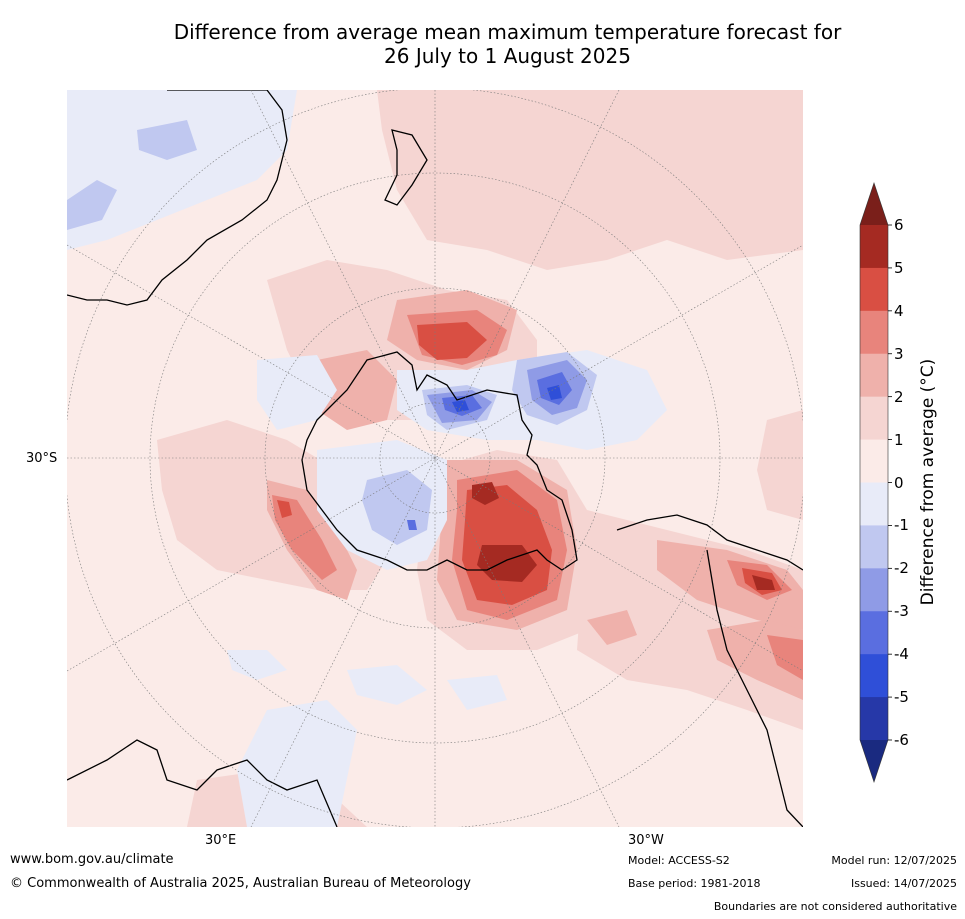  What do you see at coordinates (901, 525) in the screenshot?
I see `colorbar-tick-label: -1` at bounding box center [901, 525].